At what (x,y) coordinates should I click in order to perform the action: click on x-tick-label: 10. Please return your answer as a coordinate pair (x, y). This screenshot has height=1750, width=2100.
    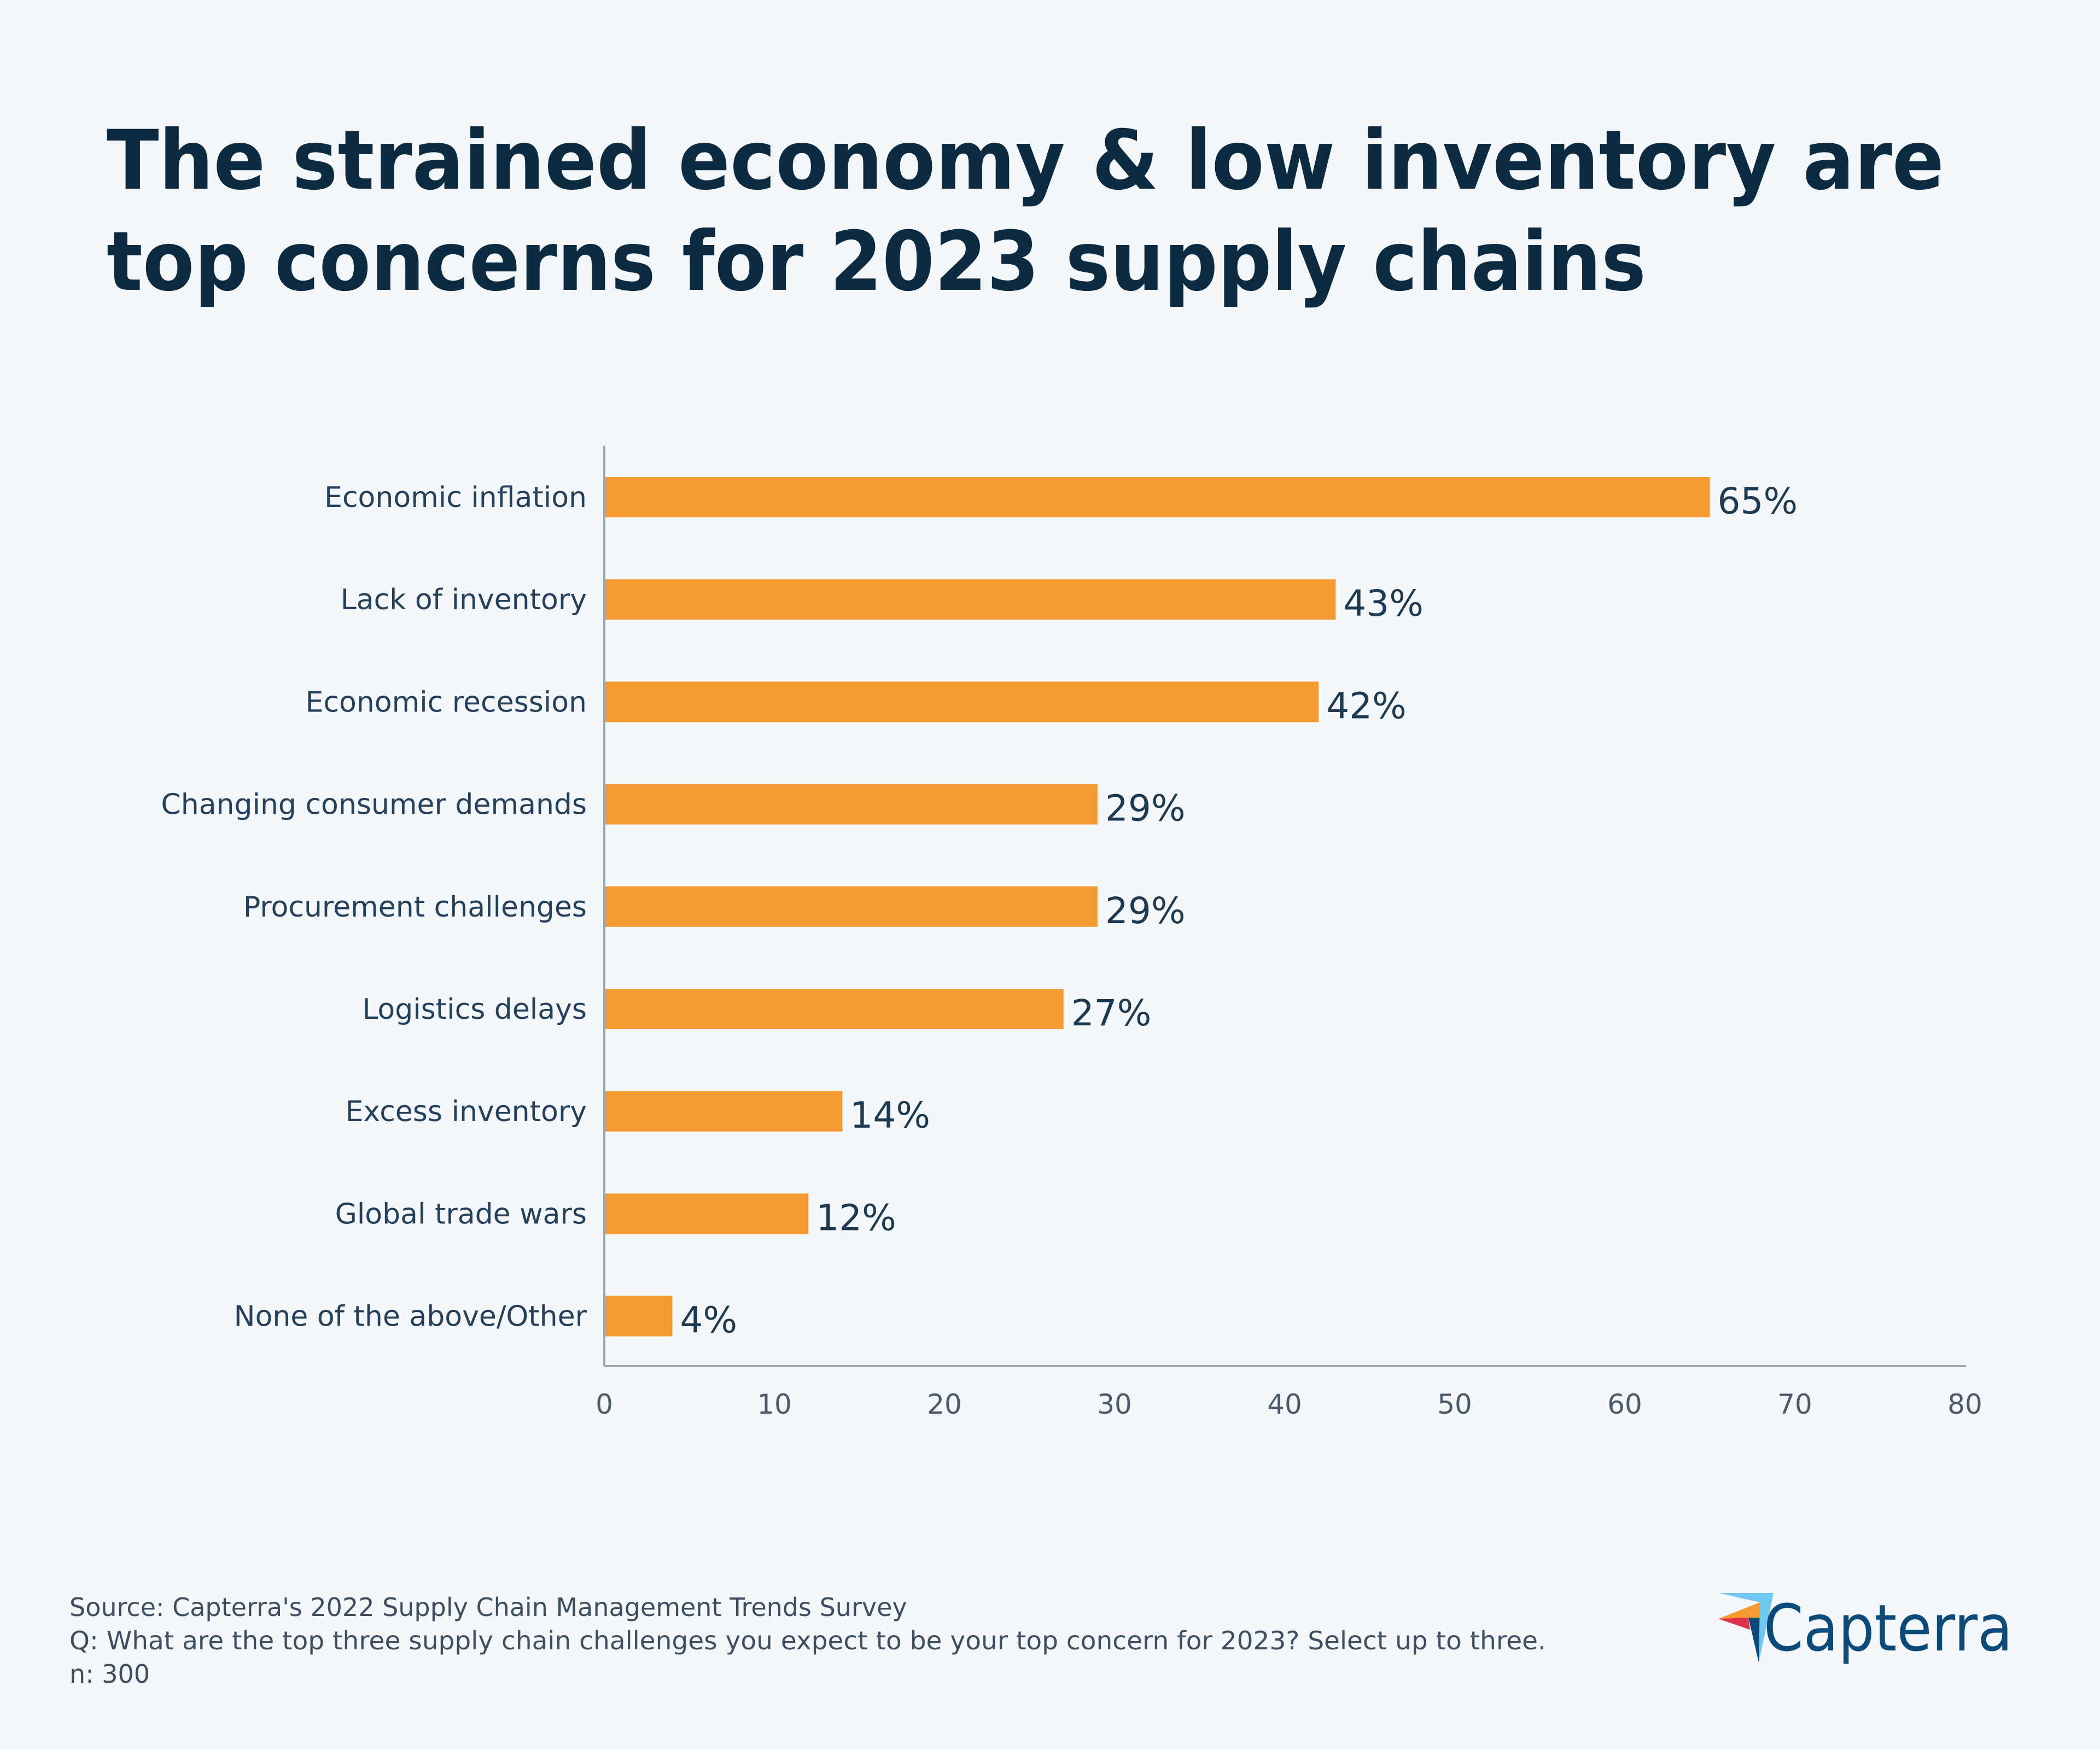
    Looking at the image, I should click on (774, 1404).